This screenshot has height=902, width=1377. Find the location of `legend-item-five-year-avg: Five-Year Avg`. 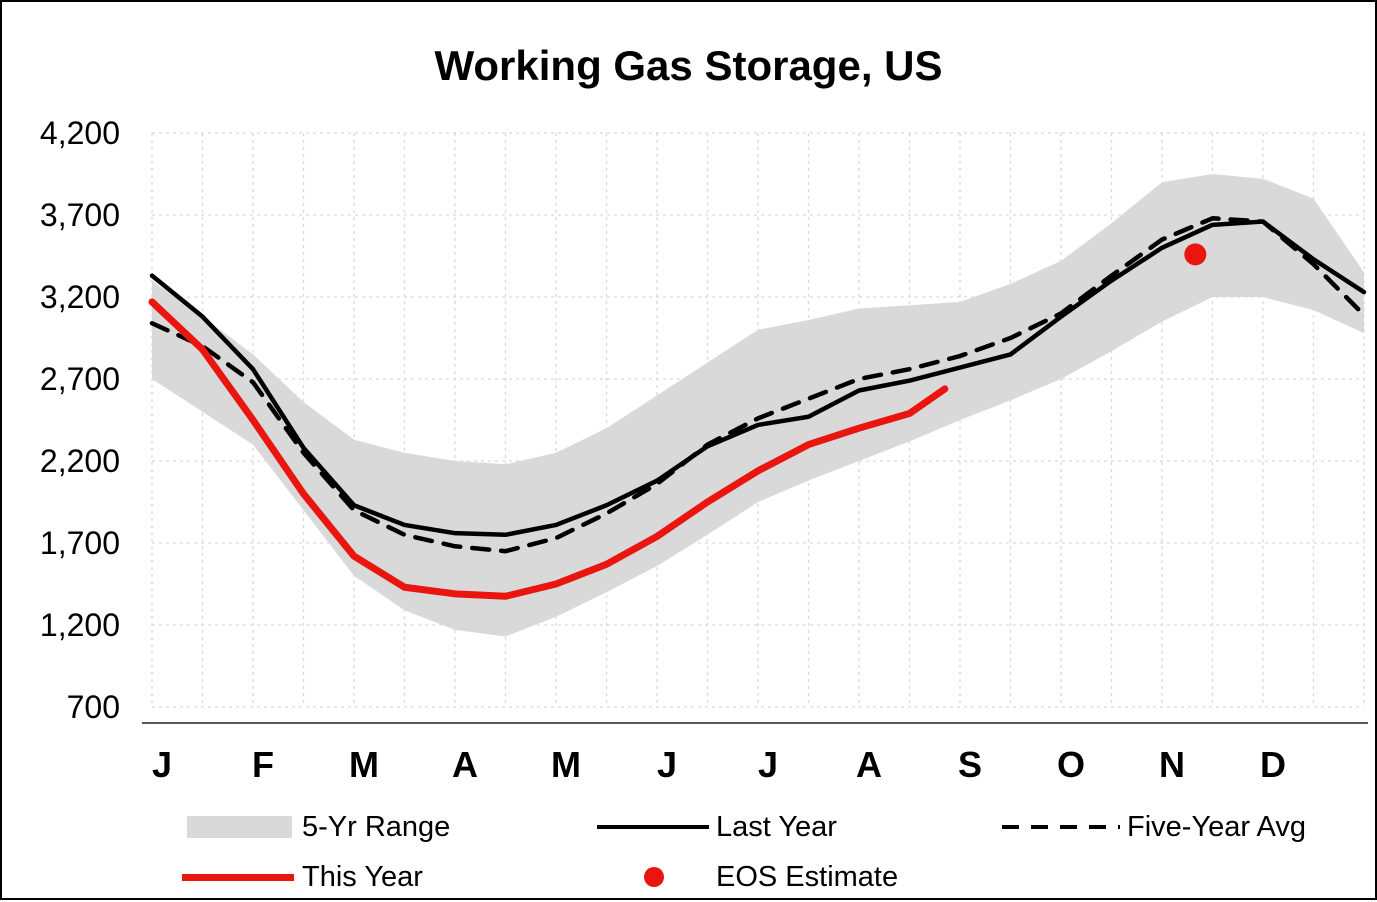

legend-item-five-year-avg: Five-Year Avg is located at coordinates (1154, 827).